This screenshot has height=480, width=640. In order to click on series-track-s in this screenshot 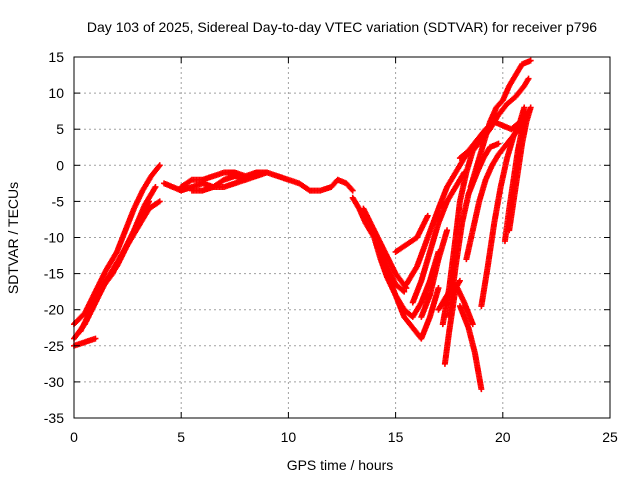, I will do `click(470, 348)`.